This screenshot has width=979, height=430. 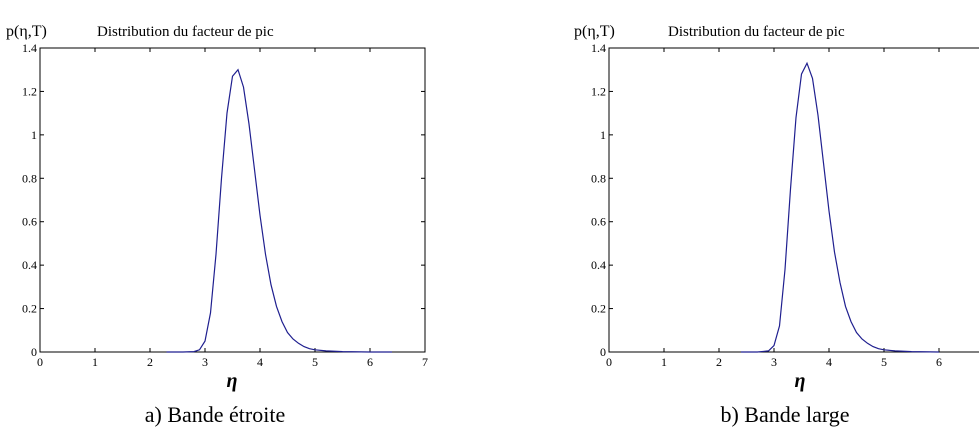 I want to click on chart-b-x-tick-label: 4, so click(x=829, y=362).